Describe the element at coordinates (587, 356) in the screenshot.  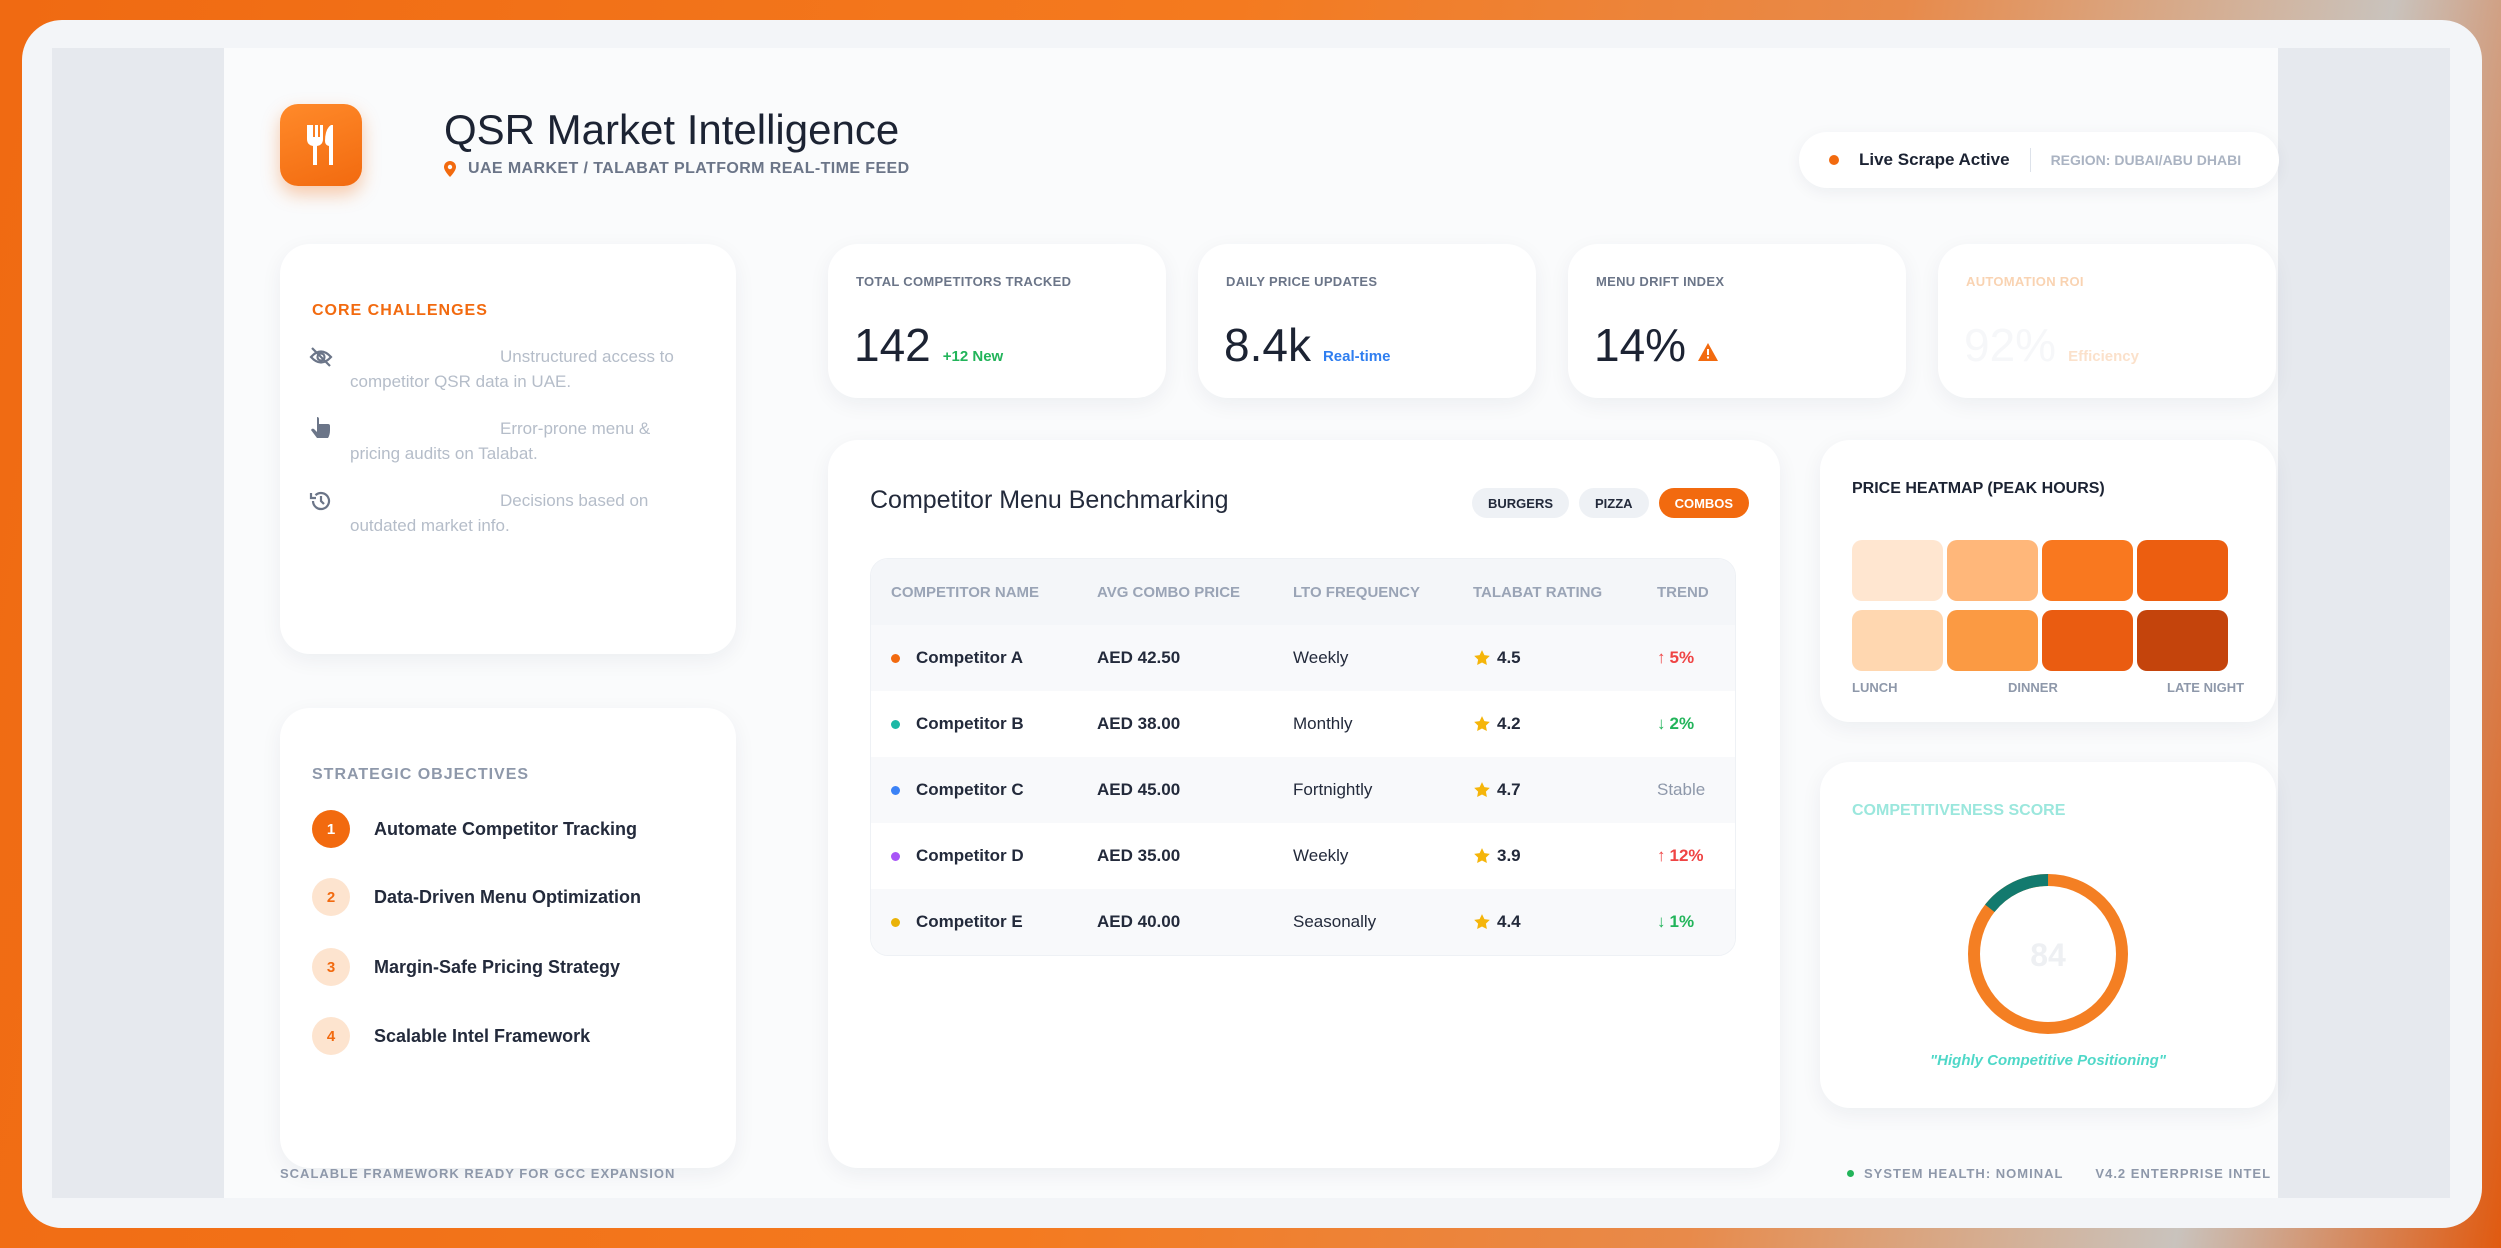
I see `challenge-line1: Unstructured access to` at that location.